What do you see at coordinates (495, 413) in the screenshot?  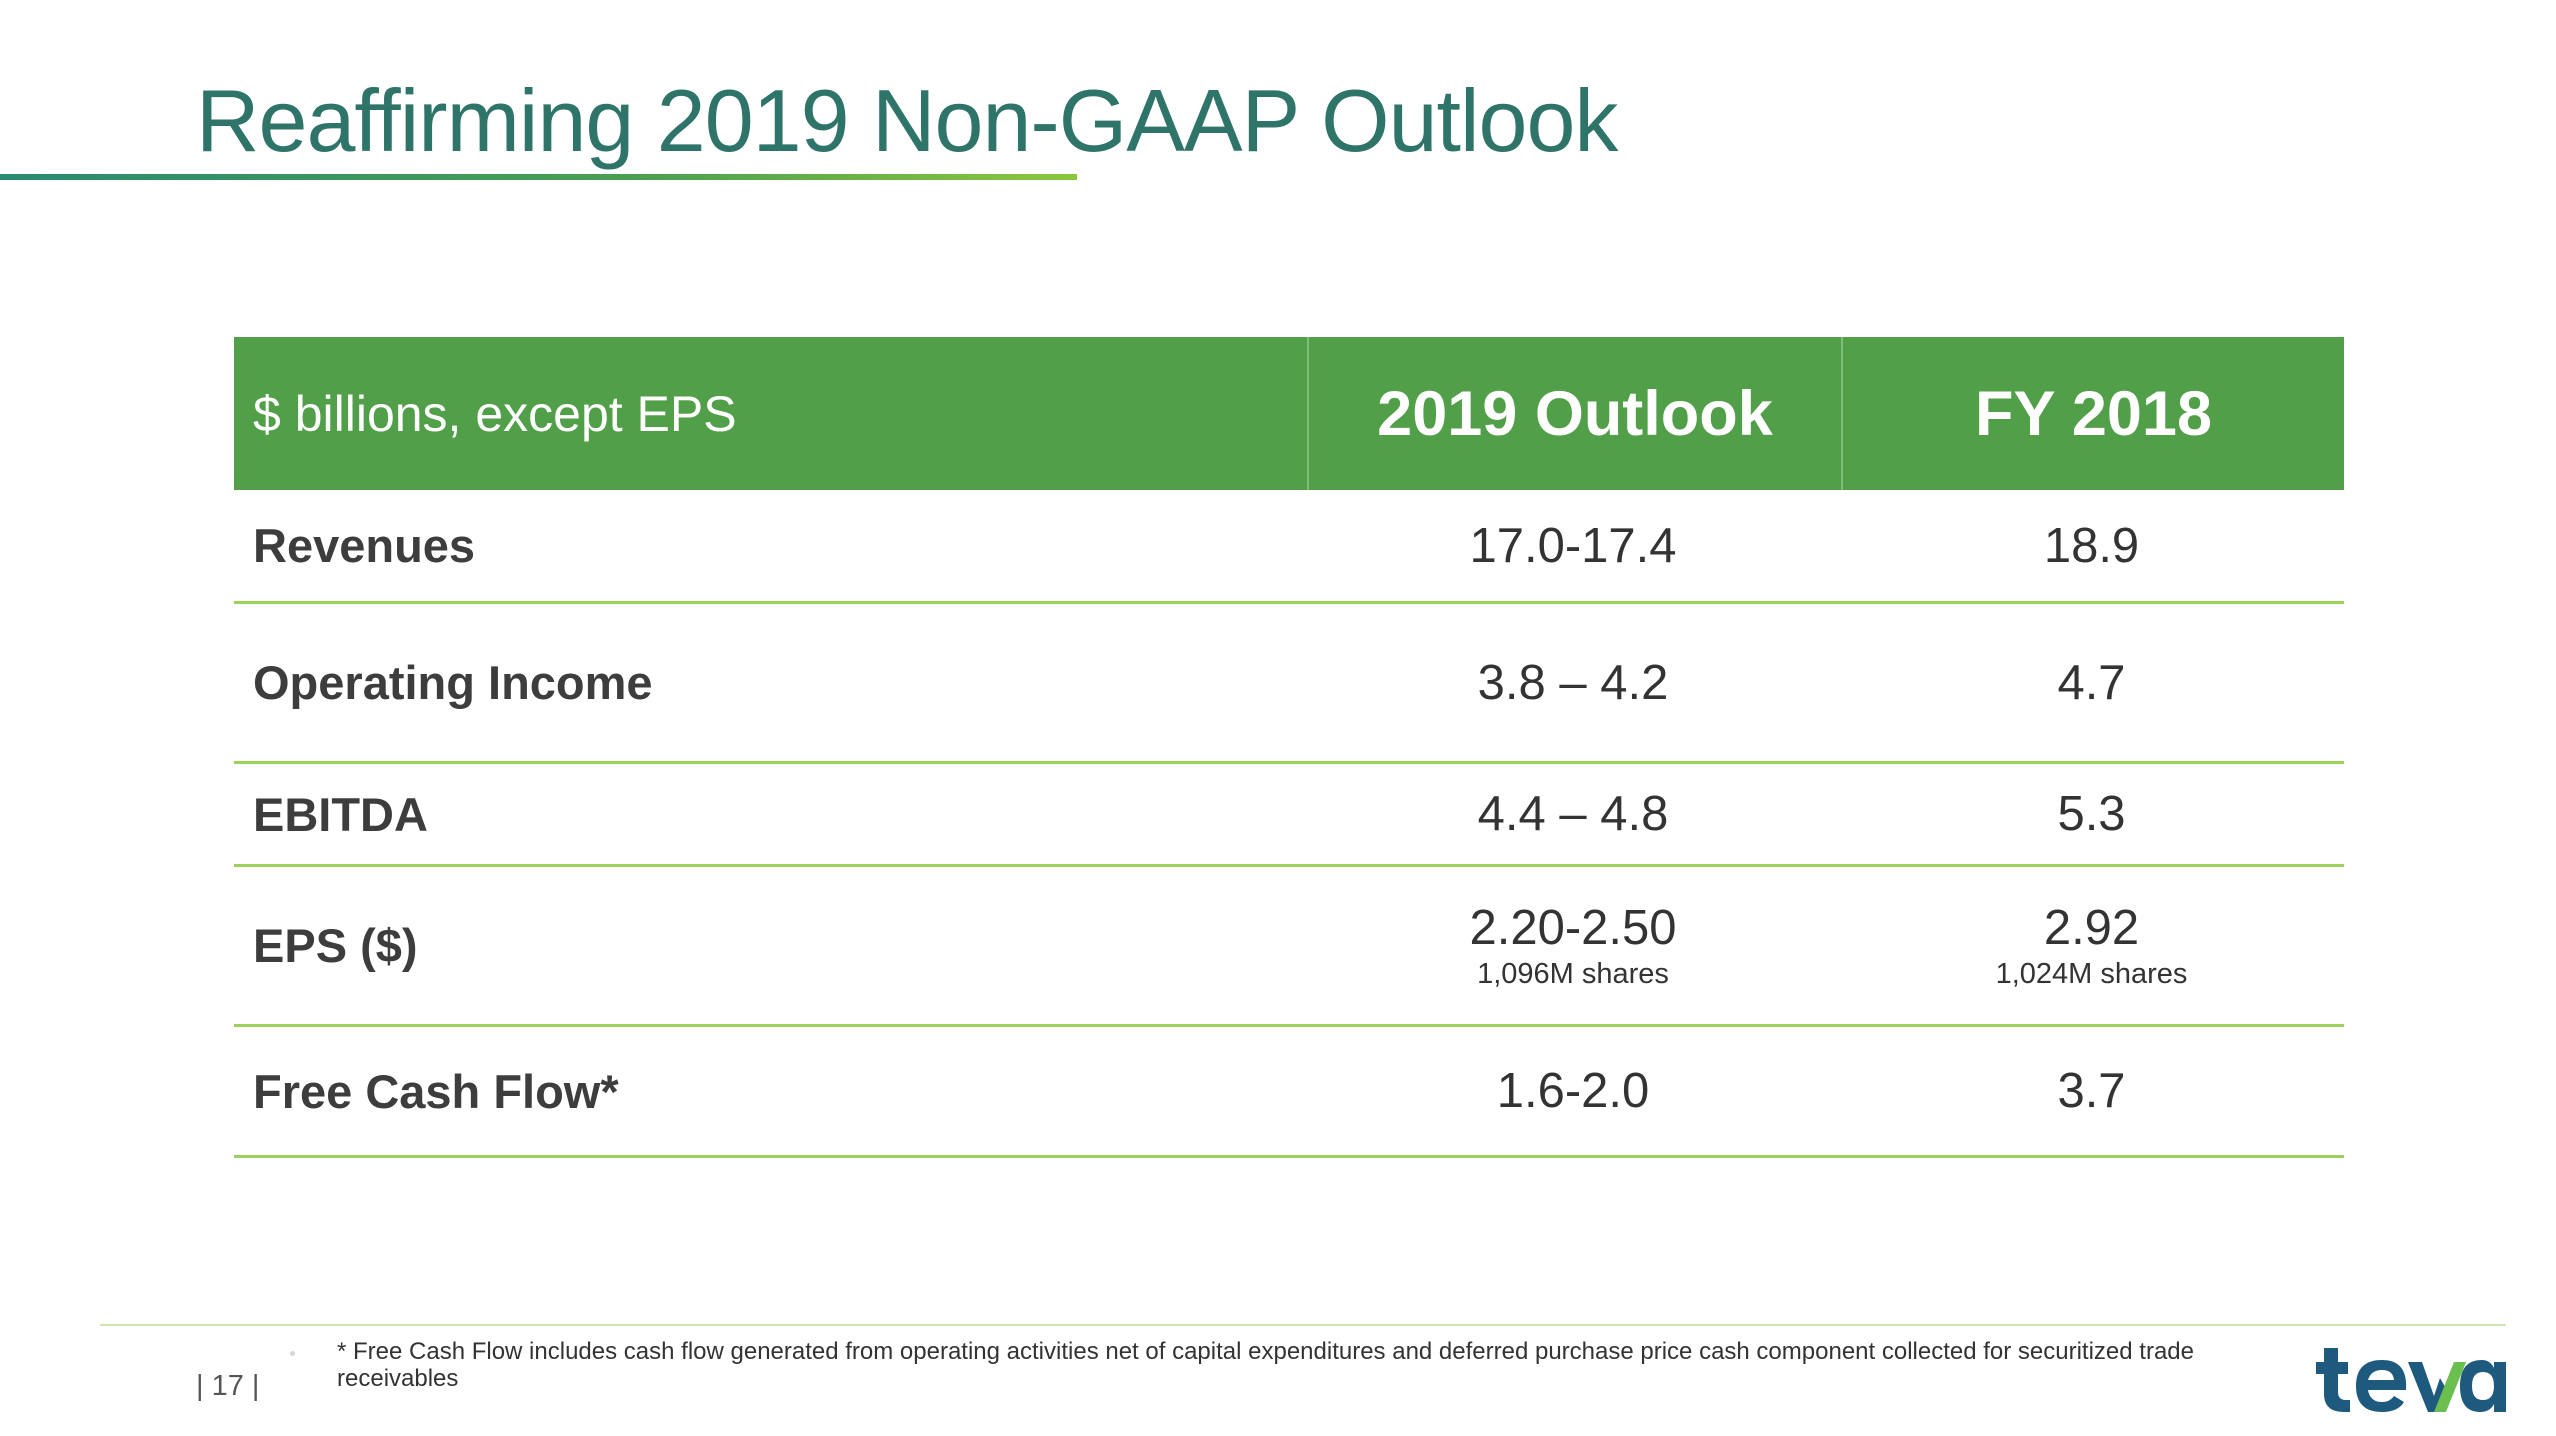 I see `header-units-label: $ billions, except EPS` at bounding box center [495, 413].